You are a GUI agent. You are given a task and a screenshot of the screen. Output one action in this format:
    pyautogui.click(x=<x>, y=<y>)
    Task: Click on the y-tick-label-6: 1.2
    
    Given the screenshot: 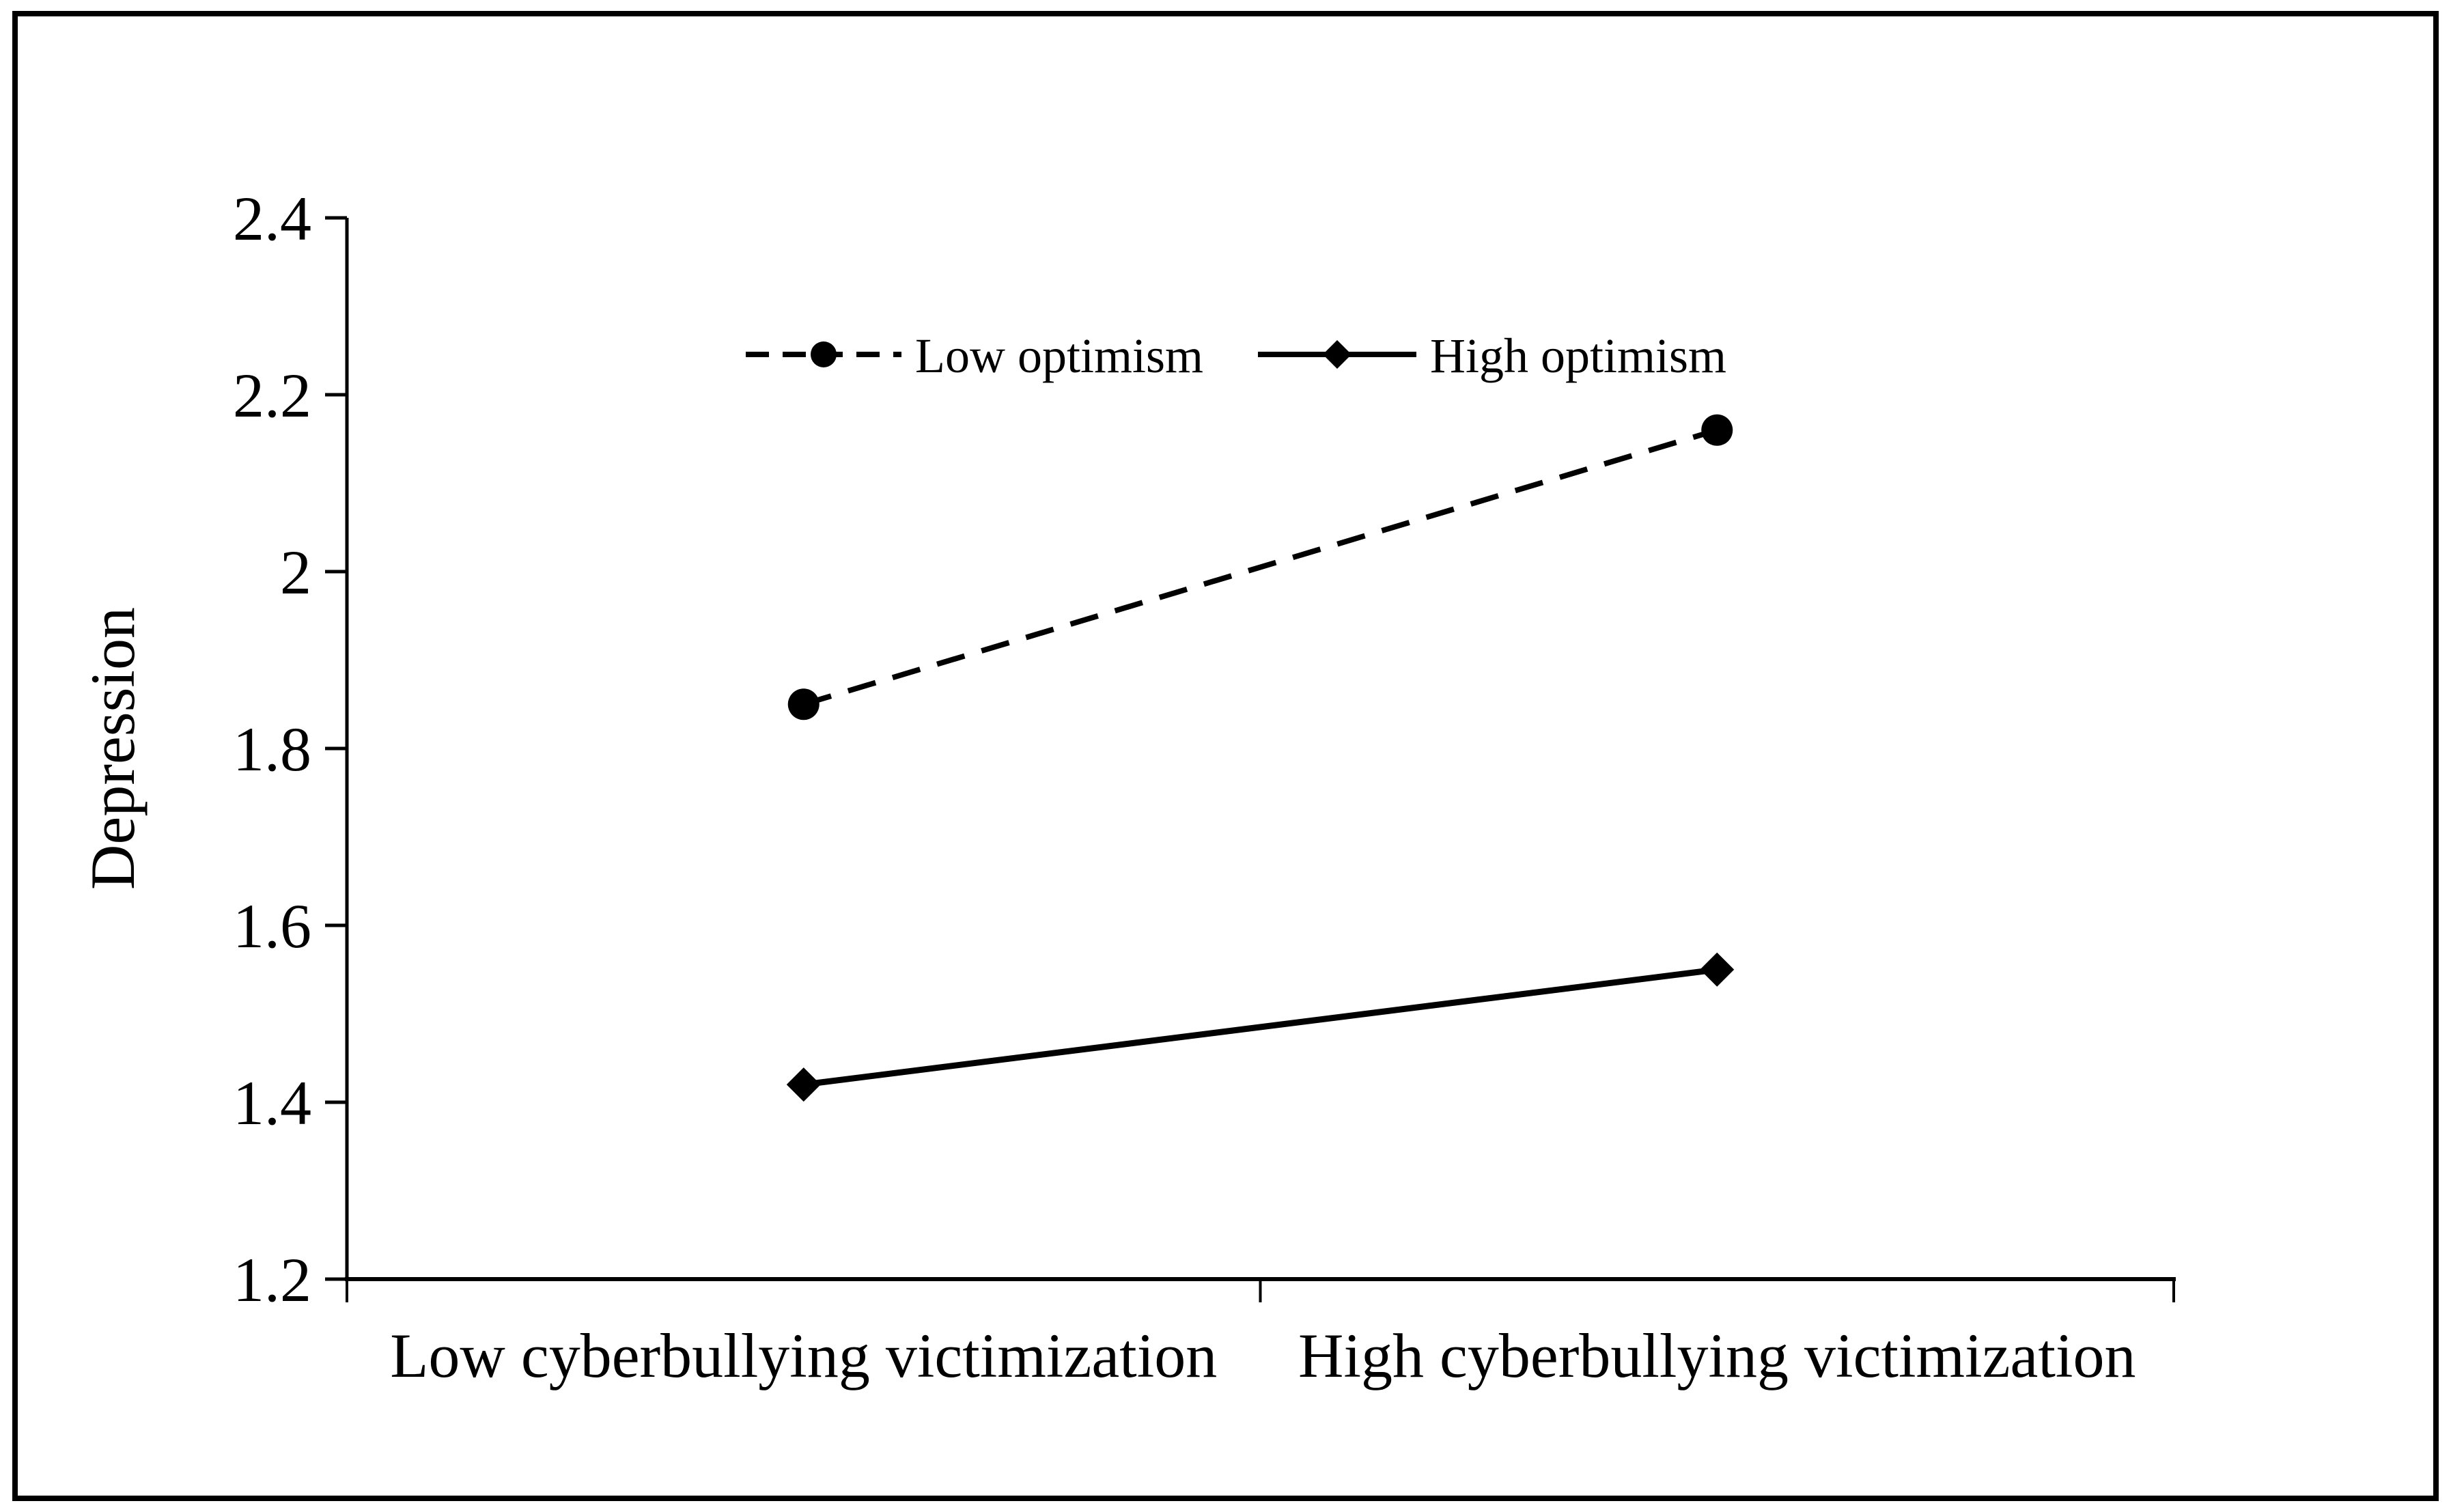 What is the action you would take?
    pyautogui.click(x=272, y=1280)
    